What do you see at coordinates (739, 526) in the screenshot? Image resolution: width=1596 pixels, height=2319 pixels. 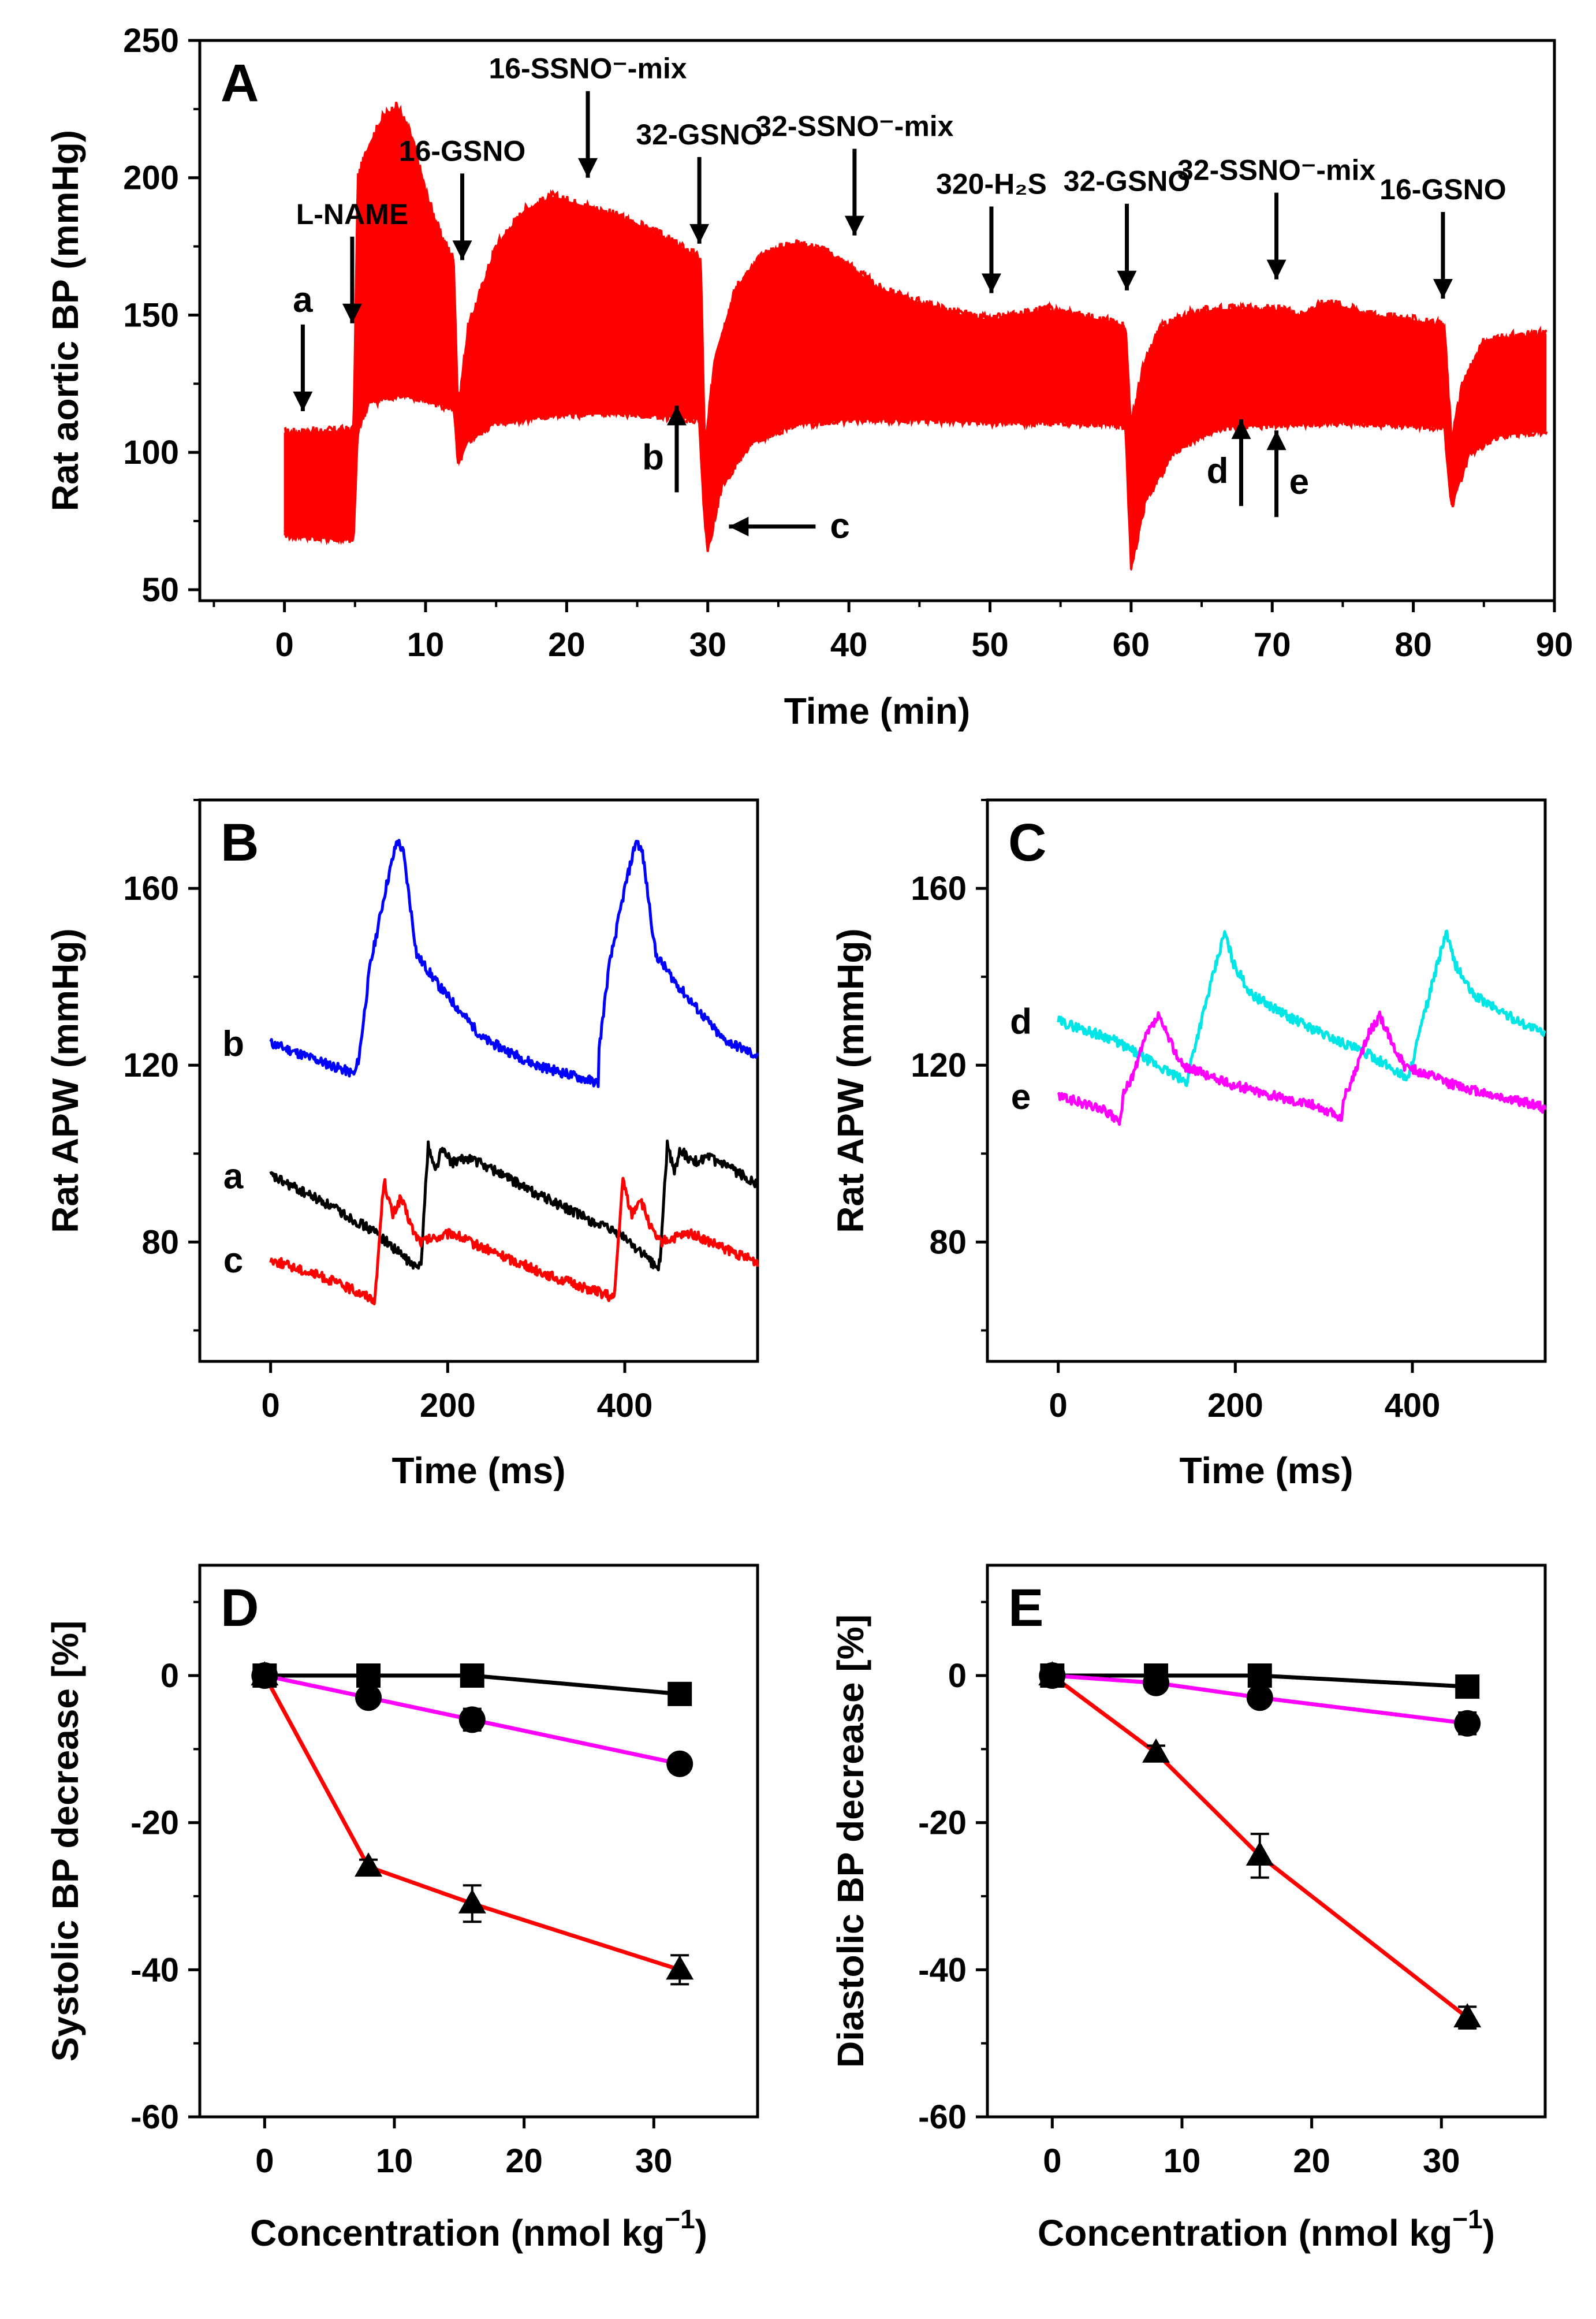 I see `annotation-c-arrow-head` at bounding box center [739, 526].